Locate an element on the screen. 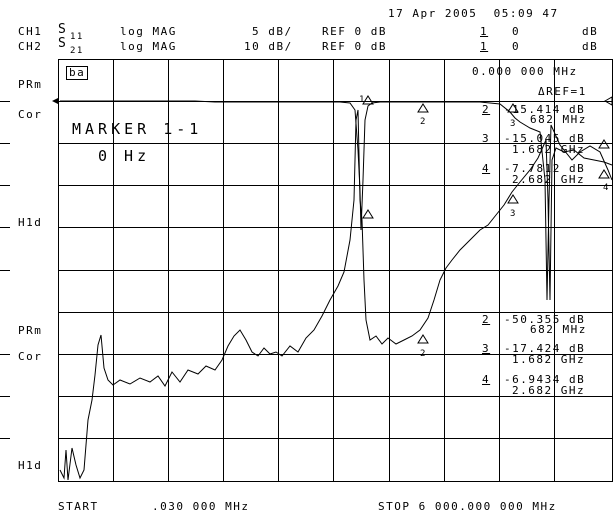  ch2-marker-3-value: -17.424 dB is located at coordinates (545, 348).